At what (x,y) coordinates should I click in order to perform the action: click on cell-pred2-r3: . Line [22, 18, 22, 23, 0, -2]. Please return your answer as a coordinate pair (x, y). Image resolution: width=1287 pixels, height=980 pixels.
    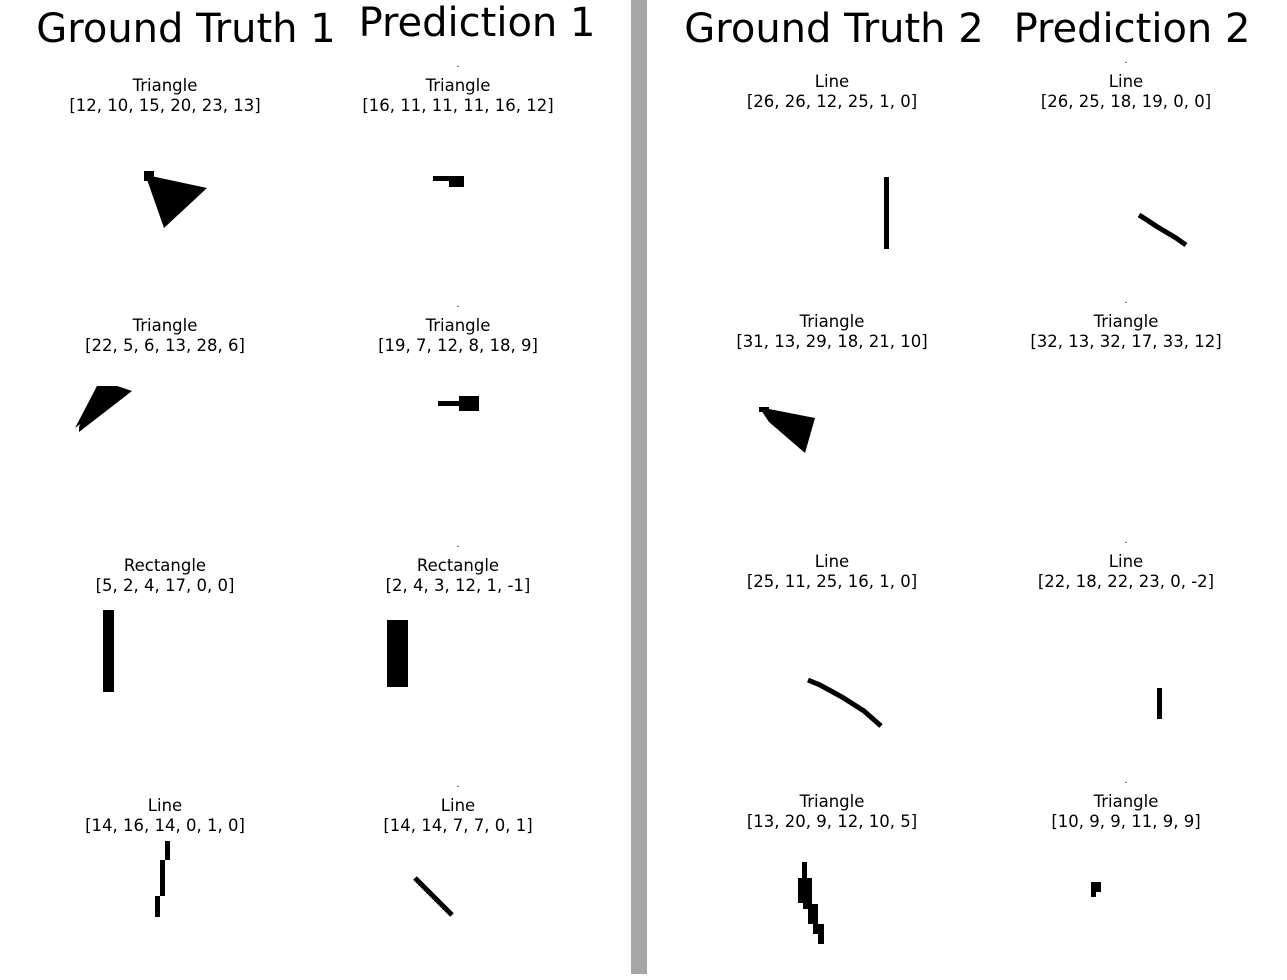
    Looking at the image, I should click on (1126, 636).